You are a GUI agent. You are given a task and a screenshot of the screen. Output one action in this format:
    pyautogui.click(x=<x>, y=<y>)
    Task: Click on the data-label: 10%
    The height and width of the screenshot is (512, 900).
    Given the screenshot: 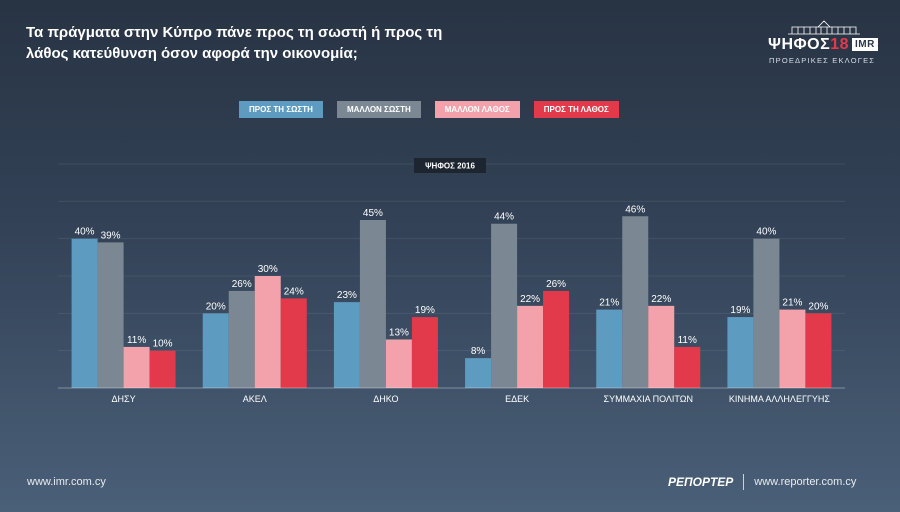 What is the action you would take?
    pyautogui.click(x=163, y=344)
    